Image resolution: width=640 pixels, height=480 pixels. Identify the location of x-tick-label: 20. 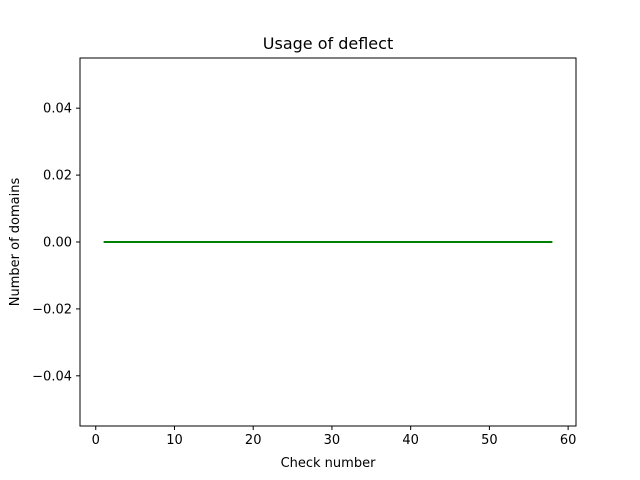
(253, 440).